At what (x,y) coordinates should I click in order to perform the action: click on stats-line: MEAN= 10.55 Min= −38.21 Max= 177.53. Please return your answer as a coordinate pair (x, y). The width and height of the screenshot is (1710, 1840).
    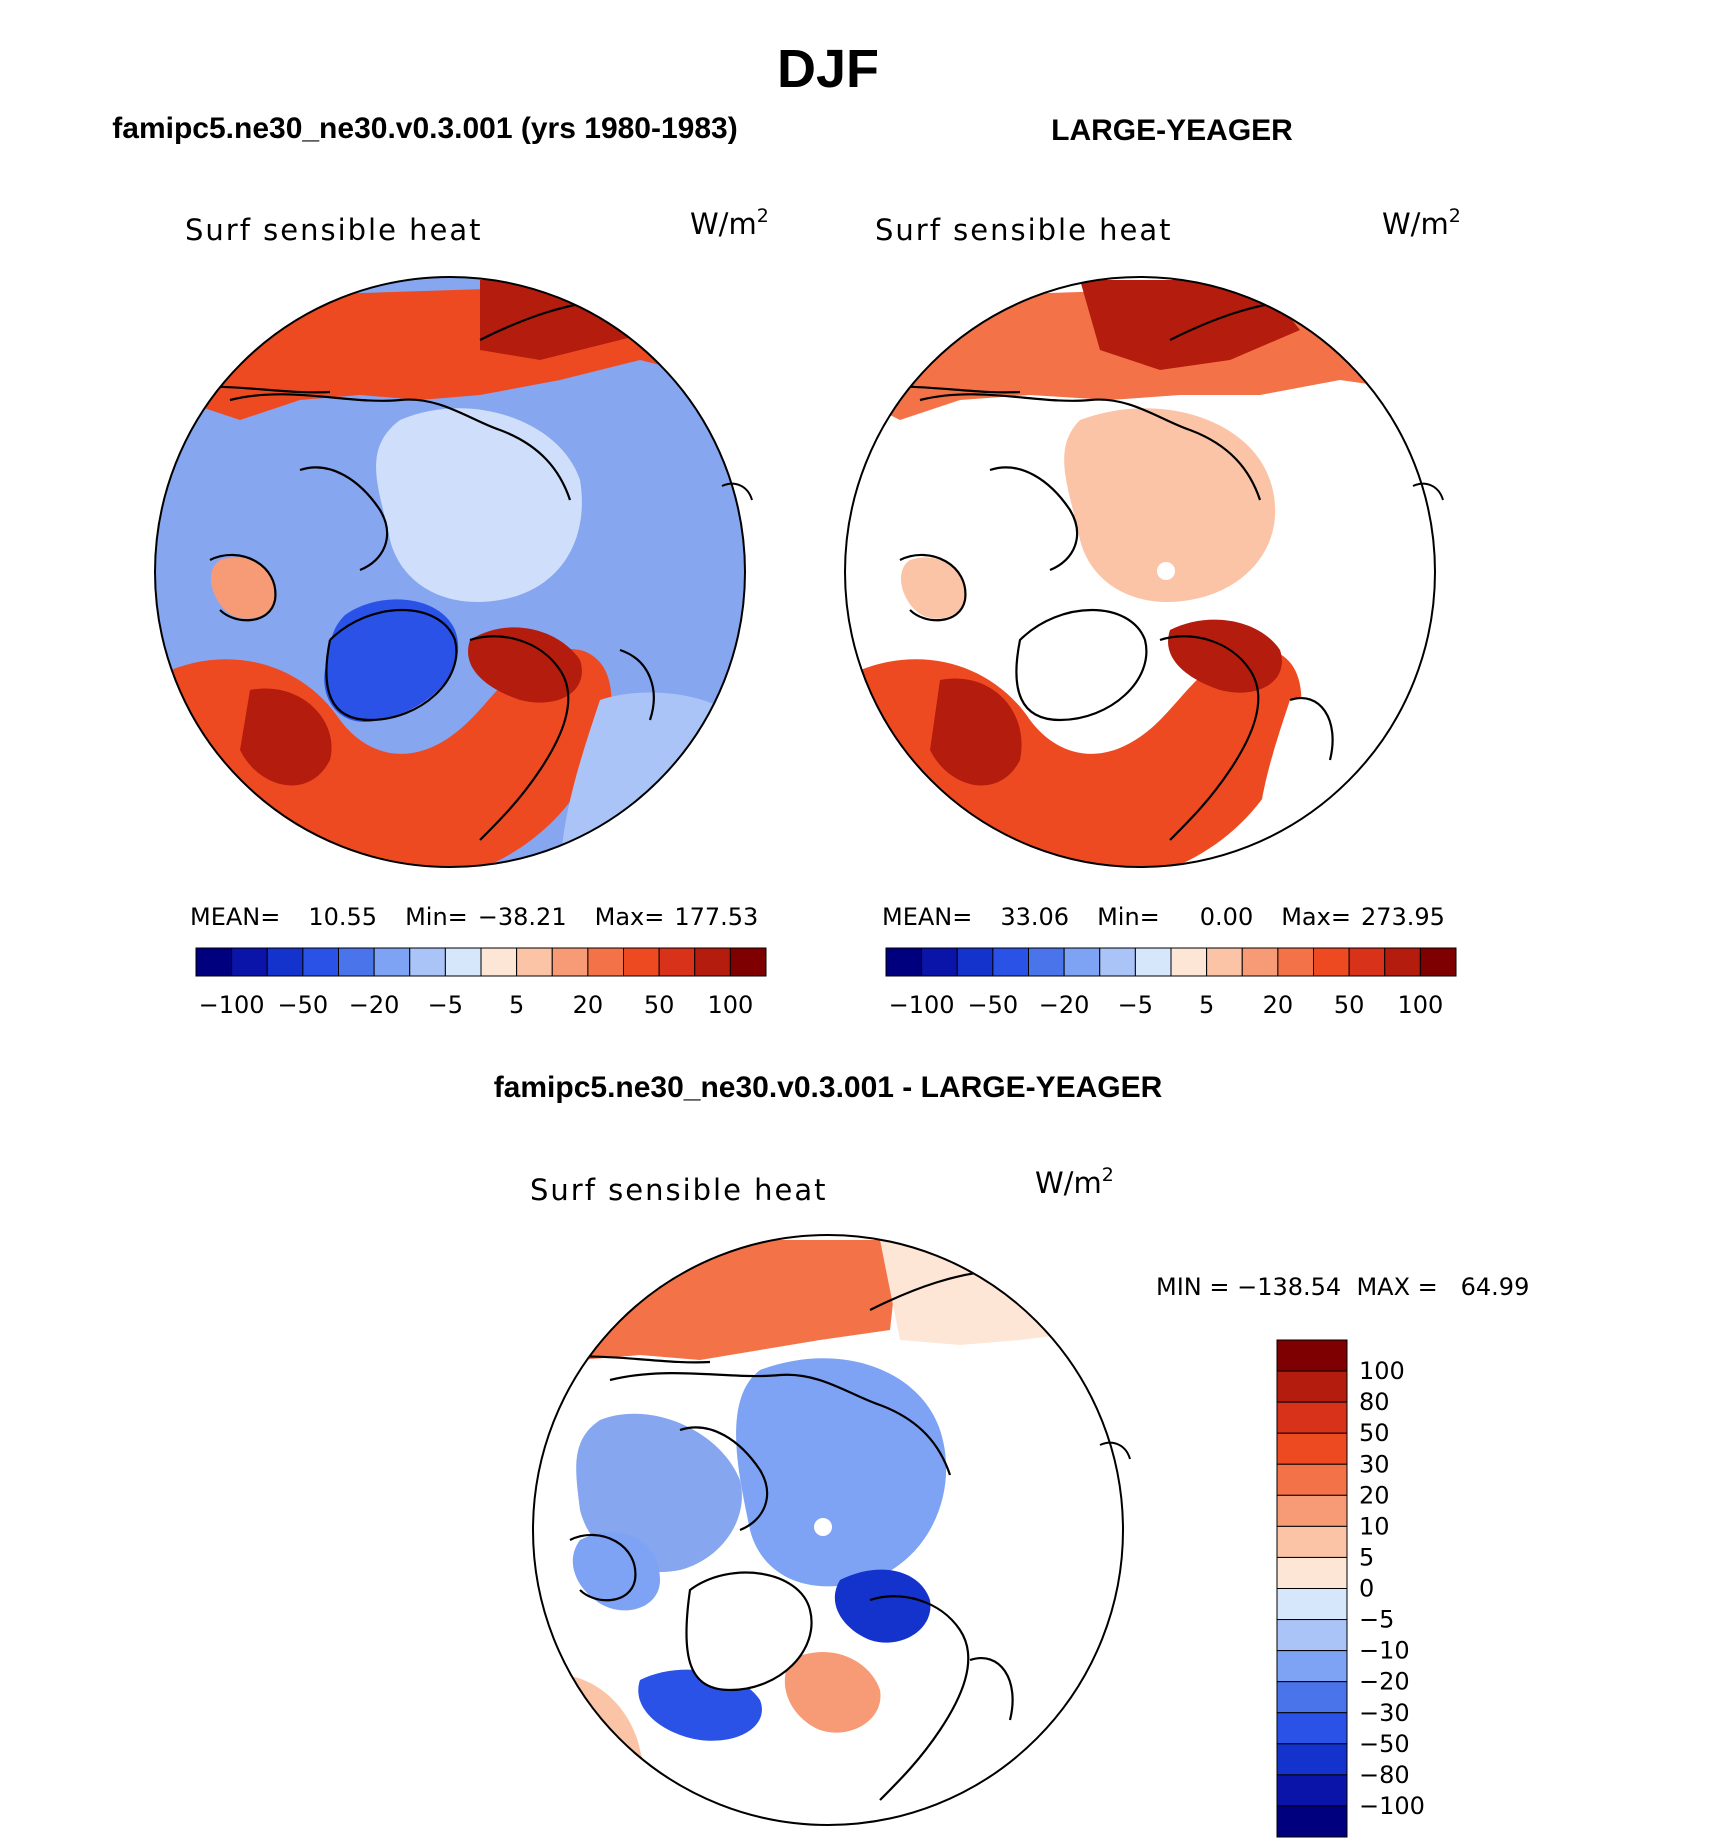
    Looking at the image, I should click on (474, 917).